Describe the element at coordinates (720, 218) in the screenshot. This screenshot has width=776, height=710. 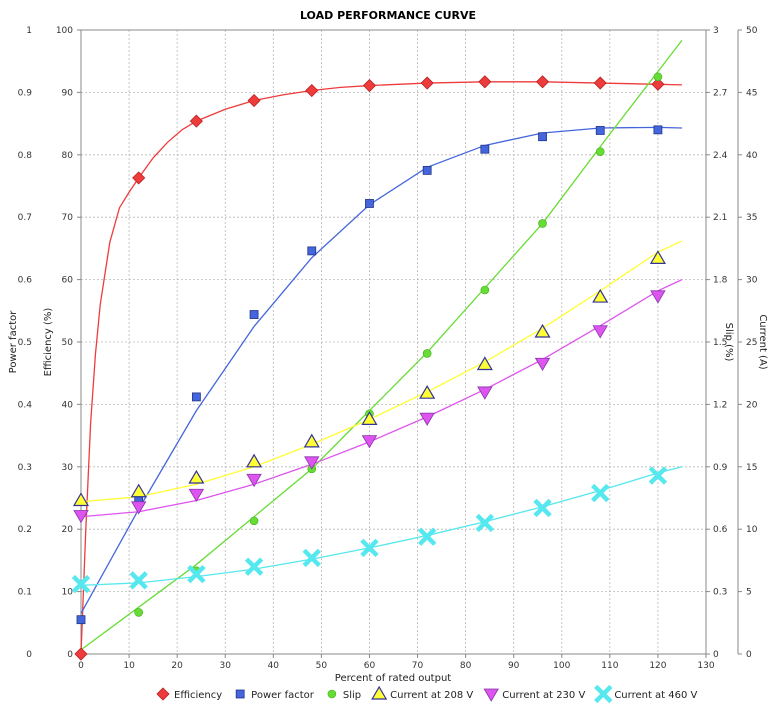
I see `slip-tick-label: 2.1` at that location.